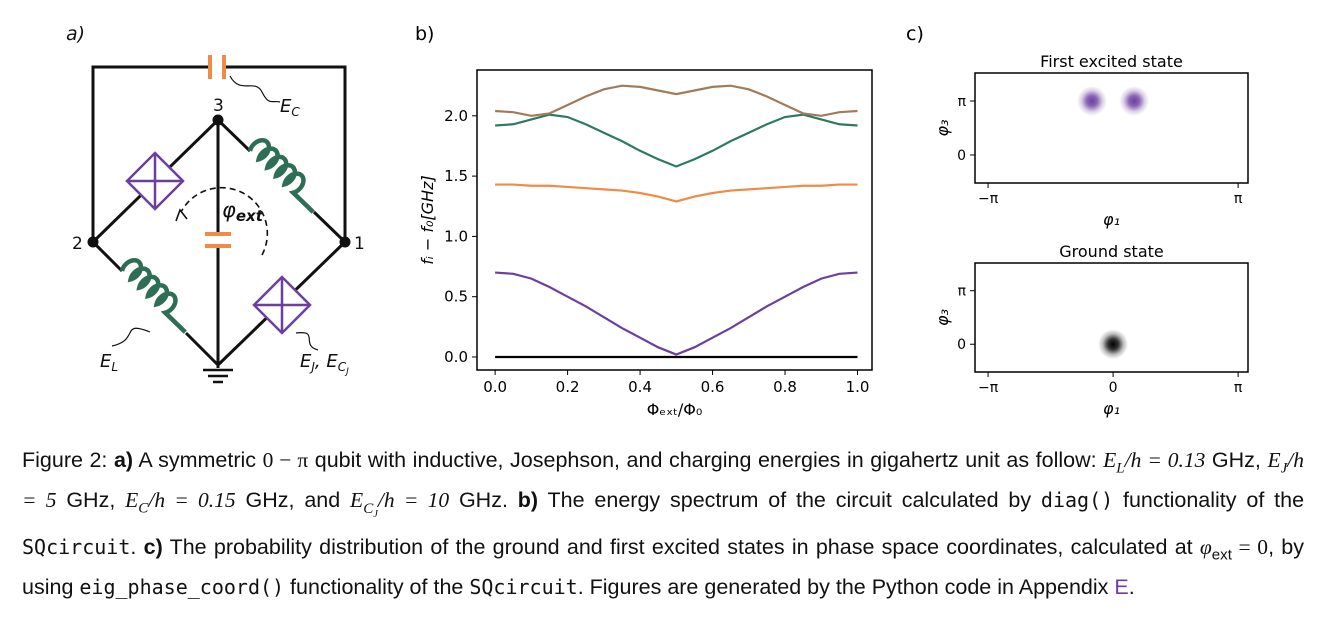  I want to click on panel-label: a), so click(75, 34).